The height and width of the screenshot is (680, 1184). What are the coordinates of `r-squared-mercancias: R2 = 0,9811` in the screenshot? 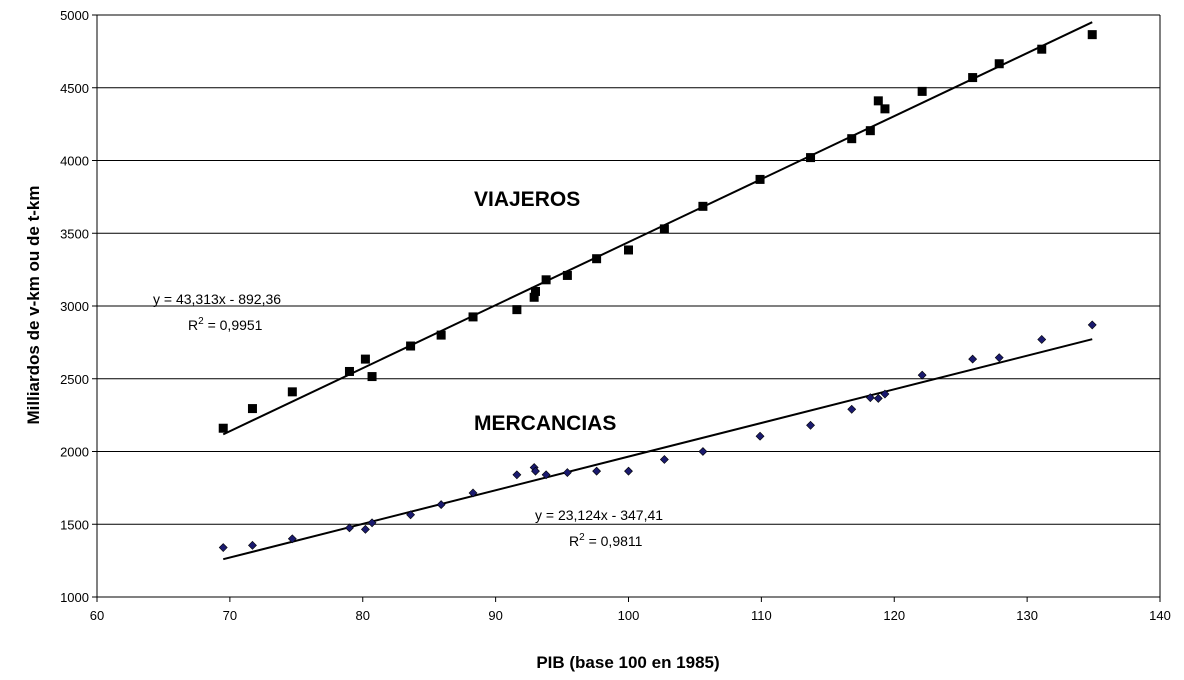 It's located at (606, 540).